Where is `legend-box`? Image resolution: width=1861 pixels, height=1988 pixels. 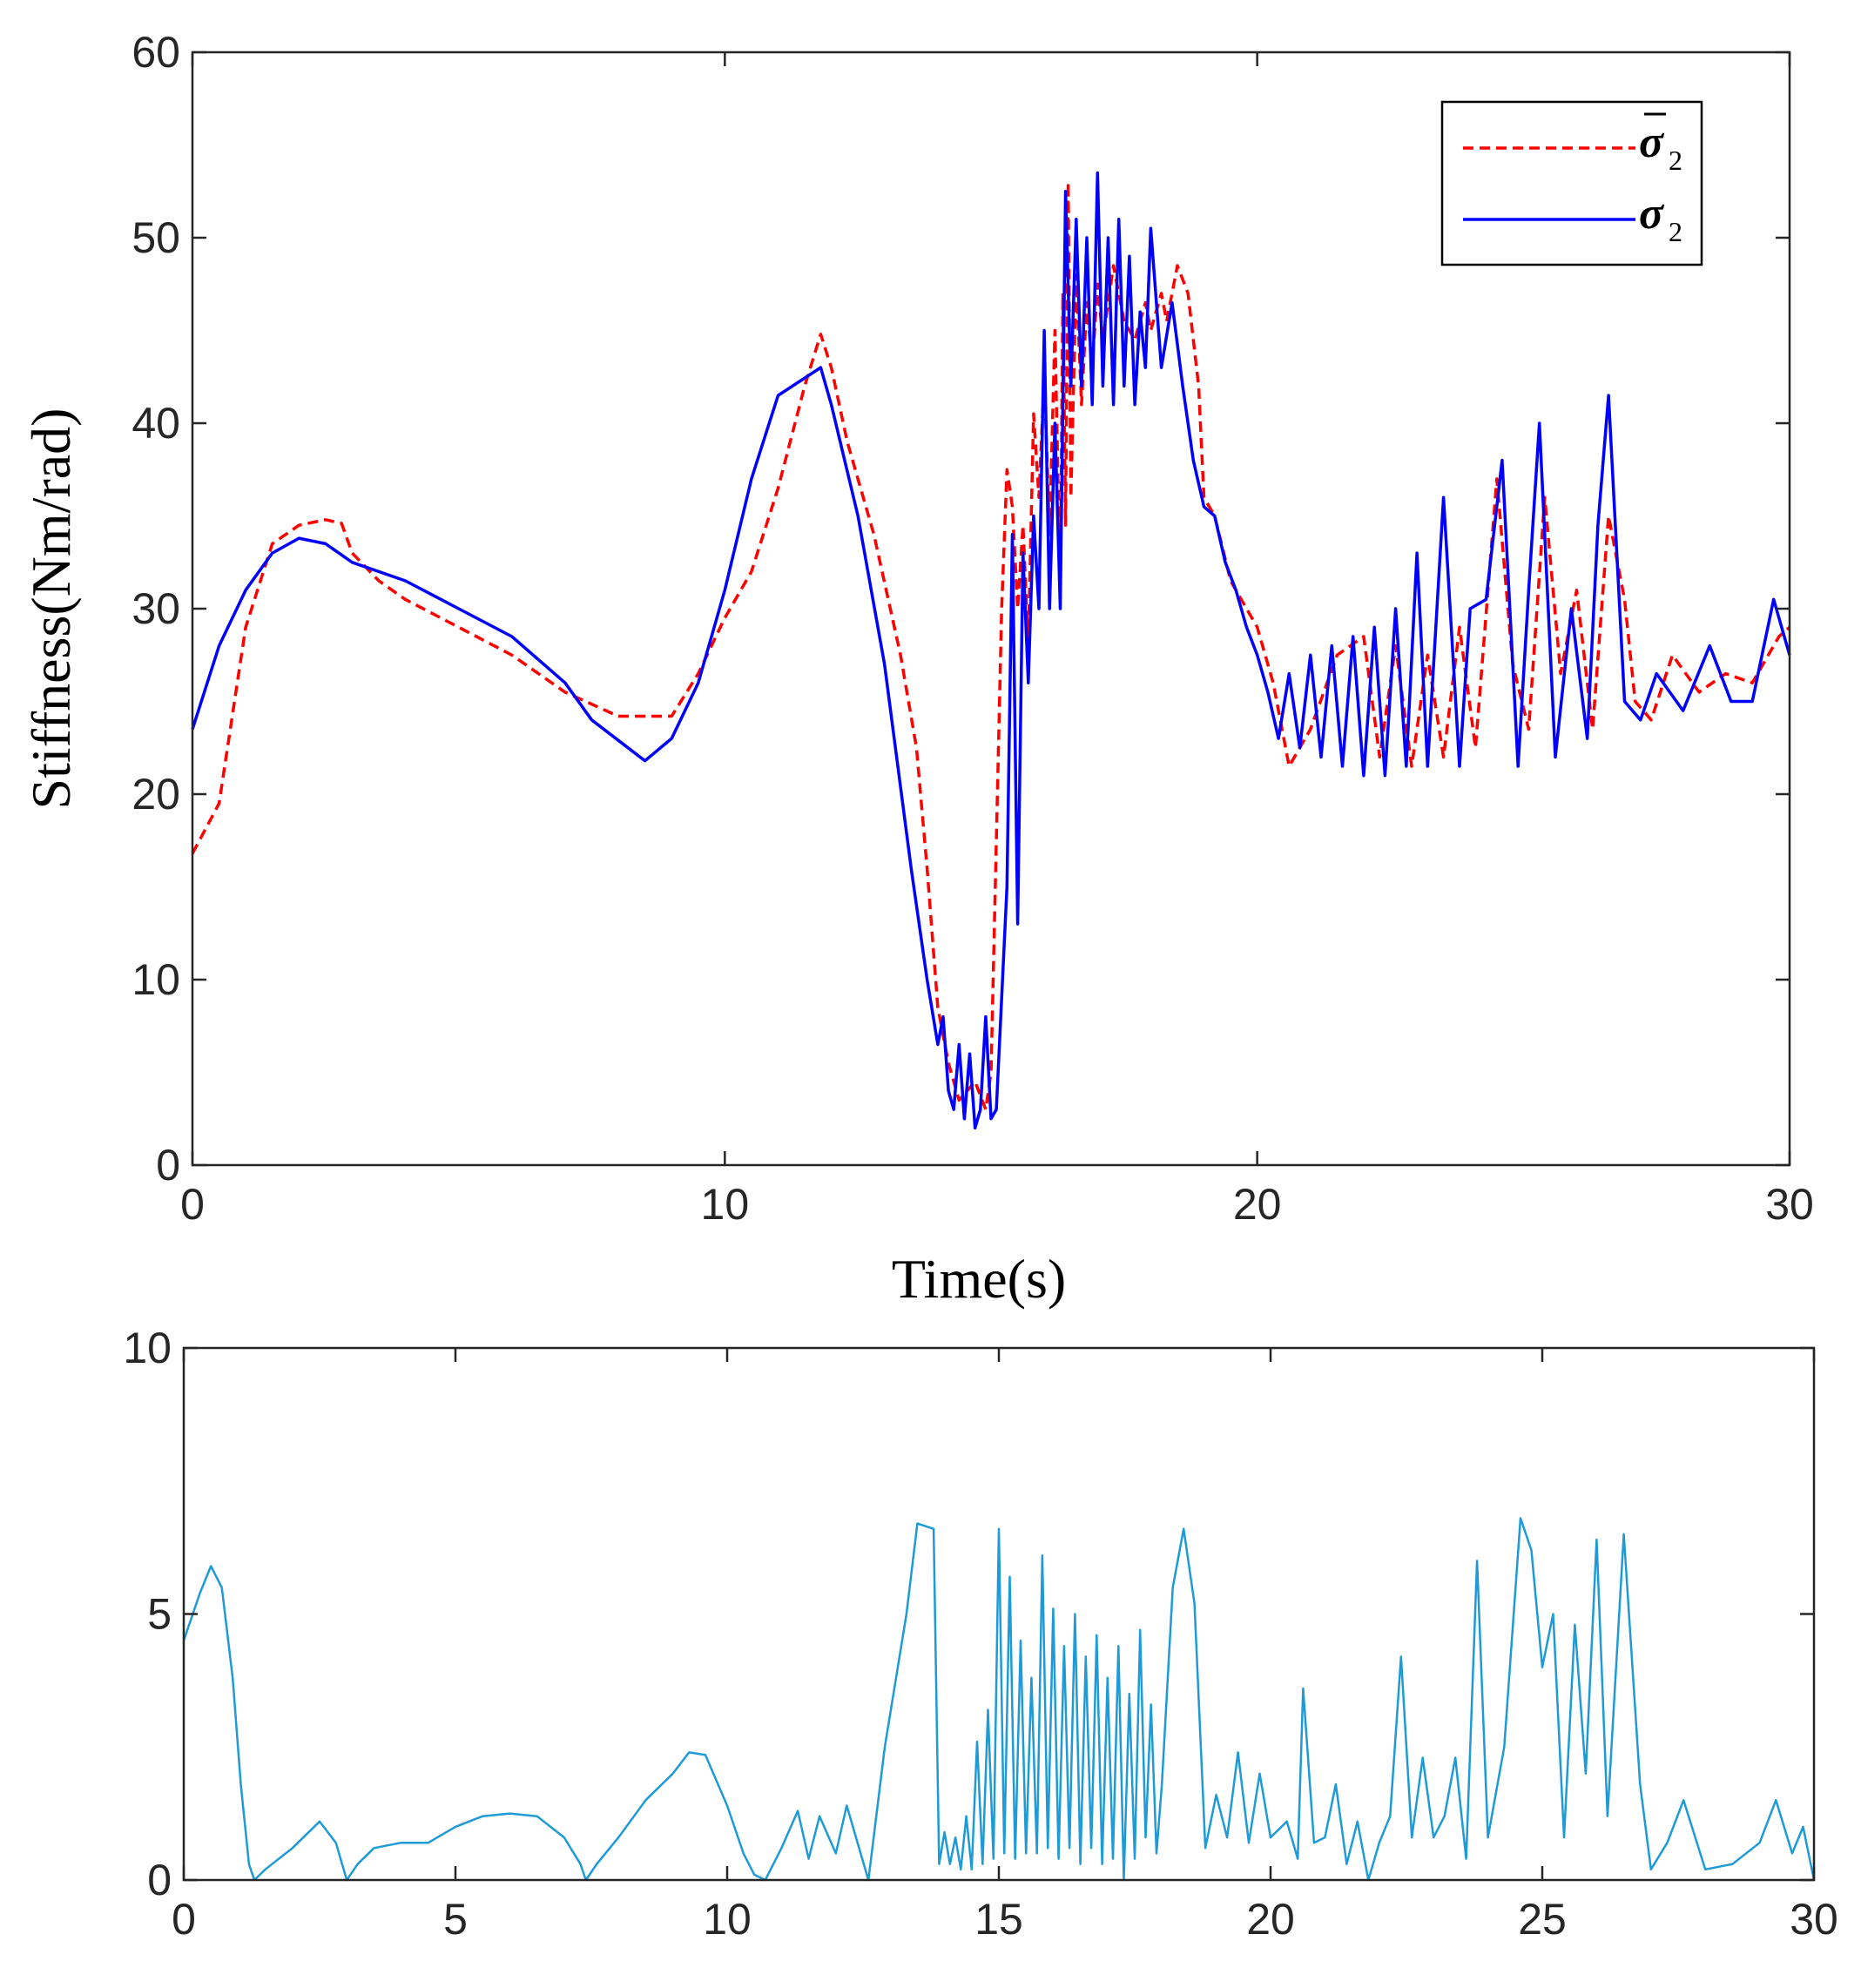 legend-box is located at coordinates (1572, 183).